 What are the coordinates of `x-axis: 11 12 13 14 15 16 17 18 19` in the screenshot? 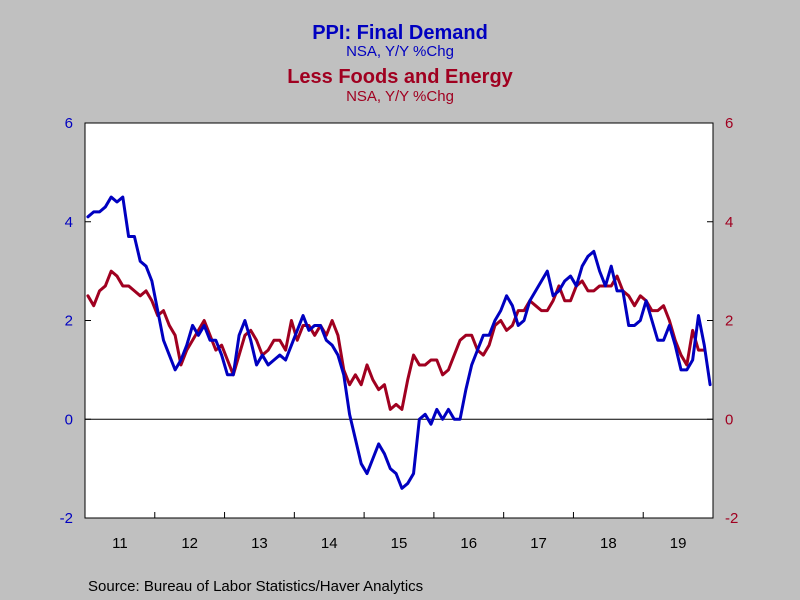 It's located at (399, 532).